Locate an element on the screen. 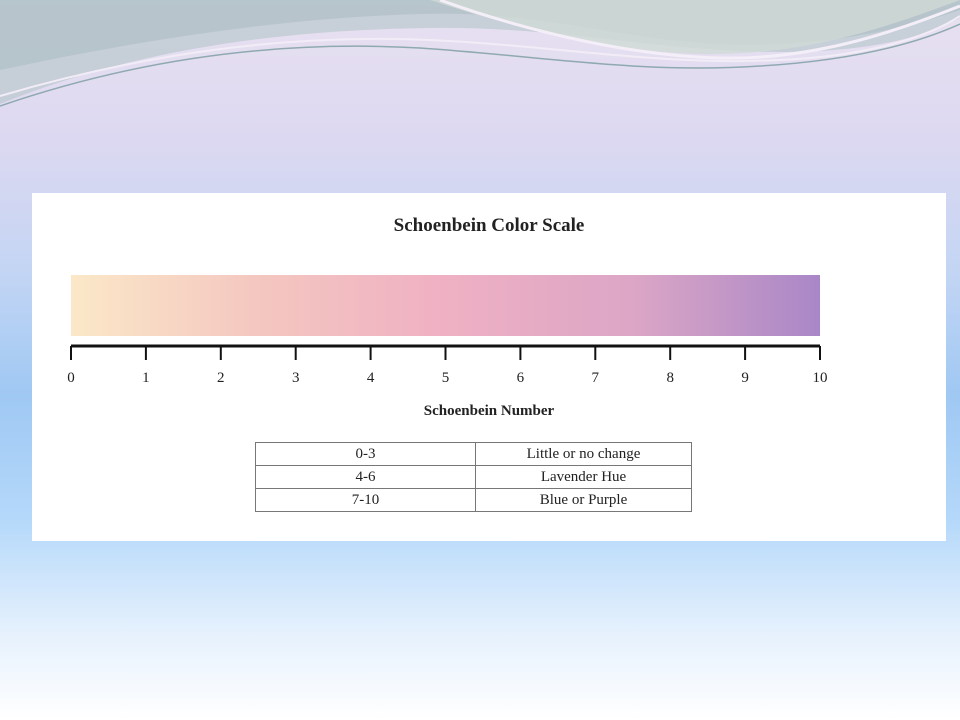  table-row: 4-6 Lavender Hue is located at coordinates (473, 477).